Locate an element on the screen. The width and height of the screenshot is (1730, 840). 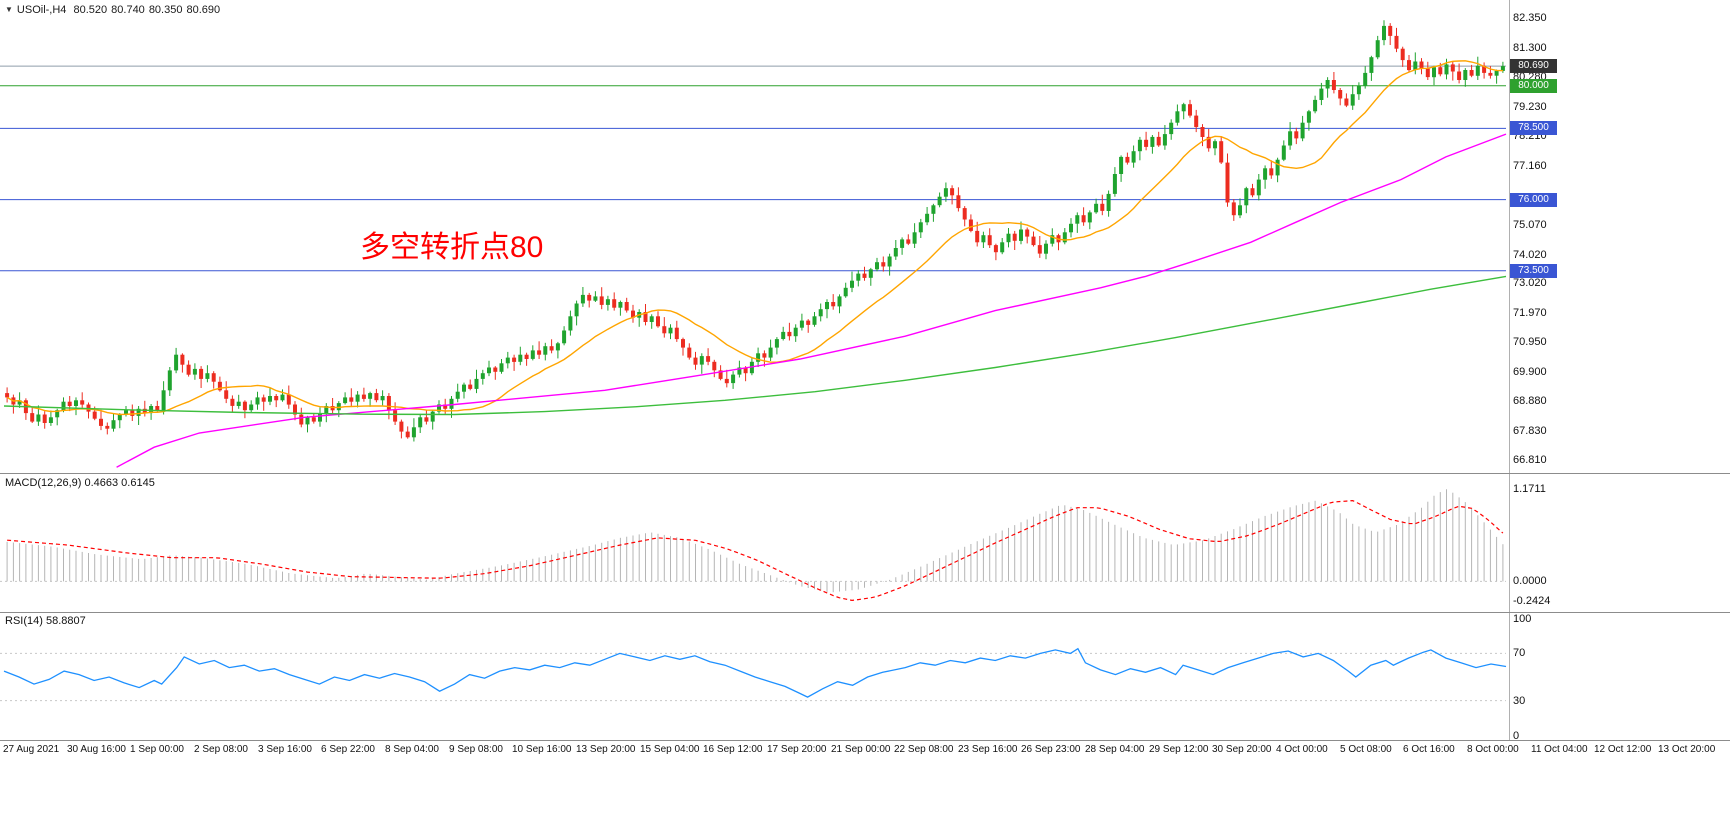
time-axis-label: 8 Sep 04:00 is located at coordinates (412, 749).